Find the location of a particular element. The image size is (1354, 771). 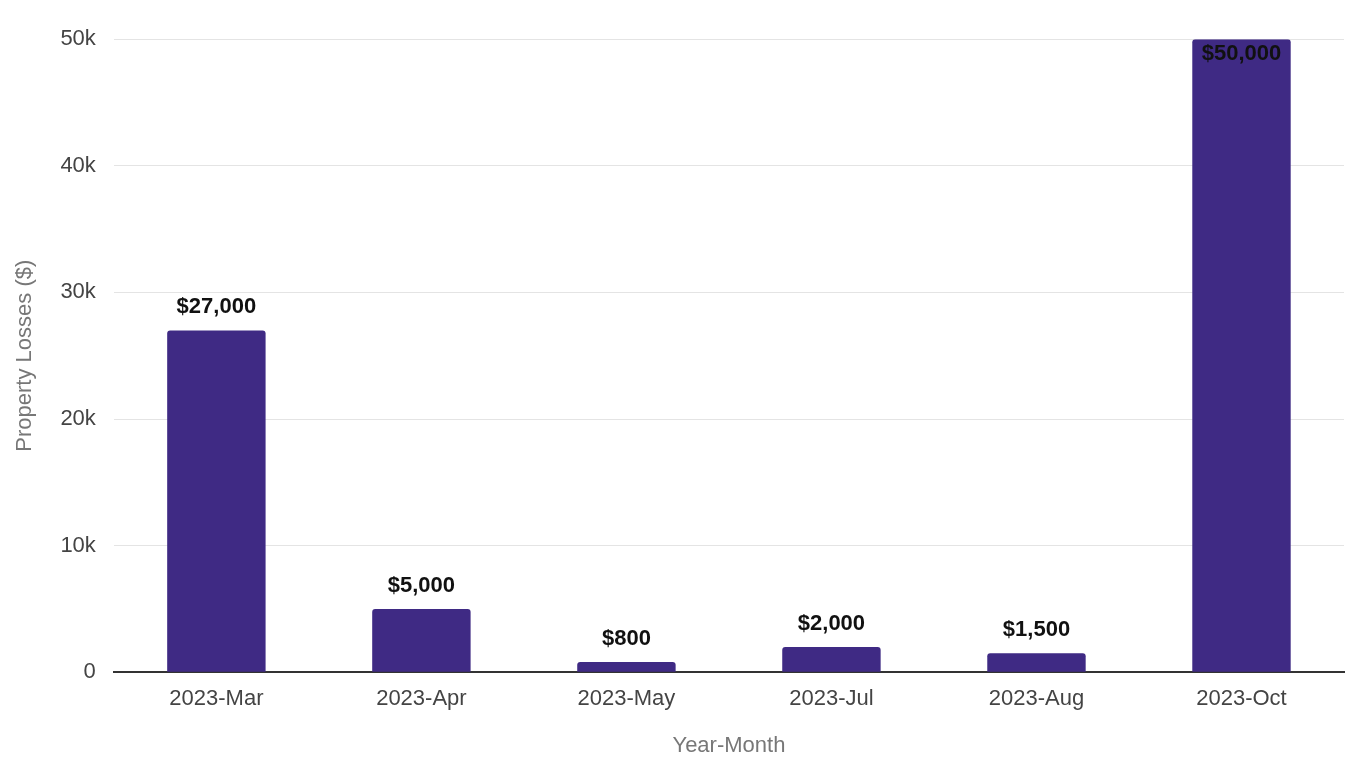

x-tick-label: 2023-Oct is located at coordinates (1241, 698).